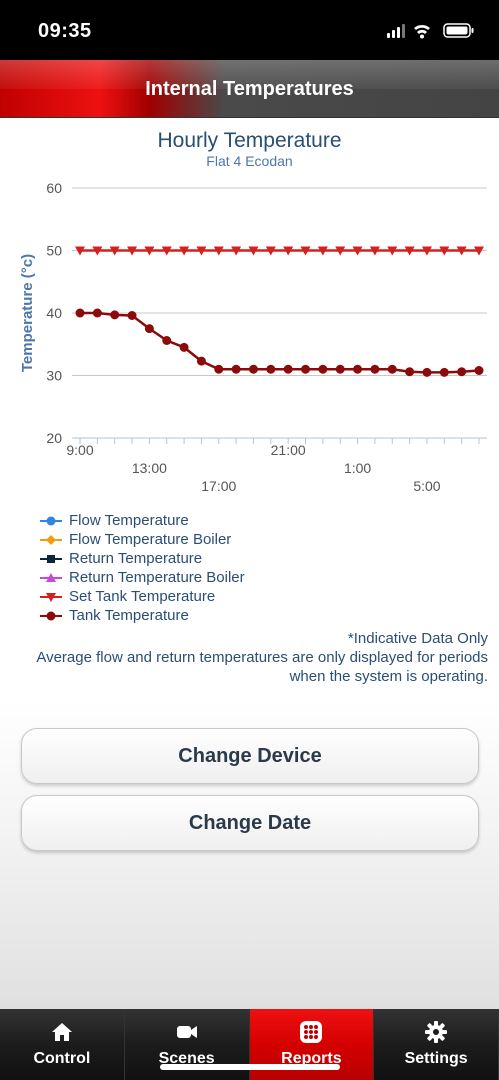 Image resolution: width=499 pixels, height=1080 pixels. Describe the element at coordinates (129, 615) in the screenshot. I see `legend-label: Tank Temperature` at that location.